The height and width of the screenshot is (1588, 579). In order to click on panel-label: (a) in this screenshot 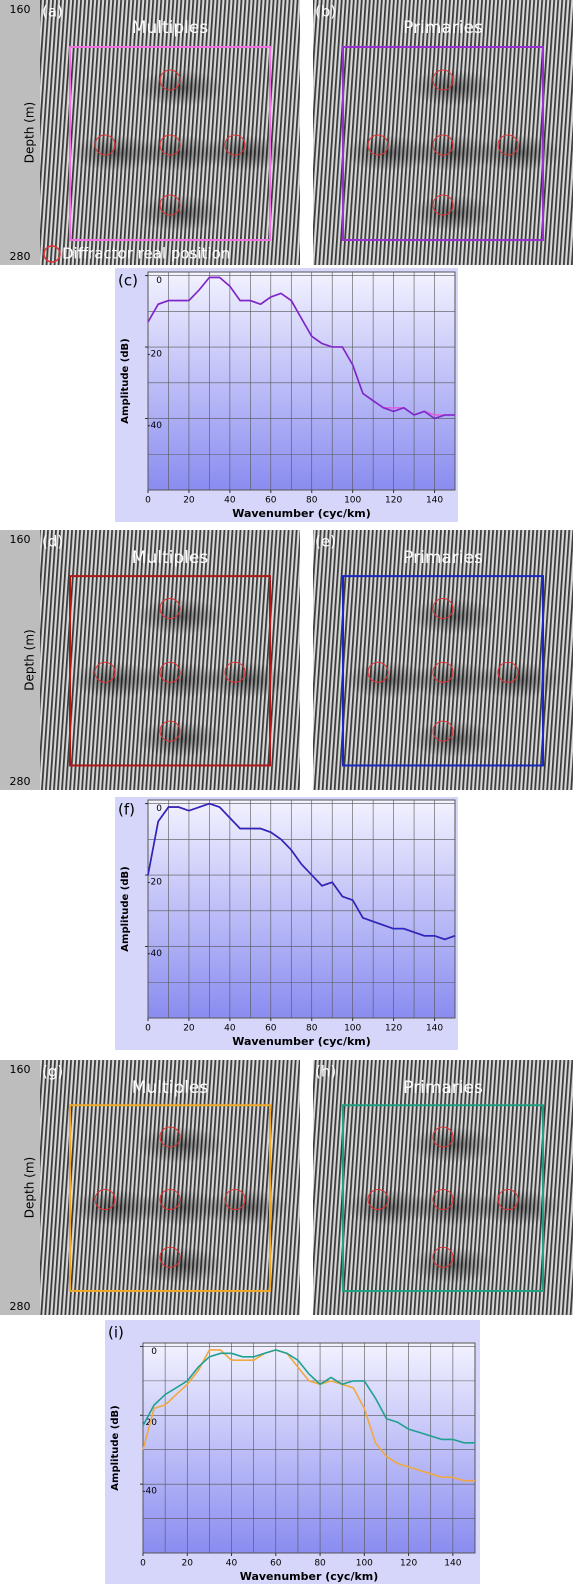, I will do `click(52, 12)`.